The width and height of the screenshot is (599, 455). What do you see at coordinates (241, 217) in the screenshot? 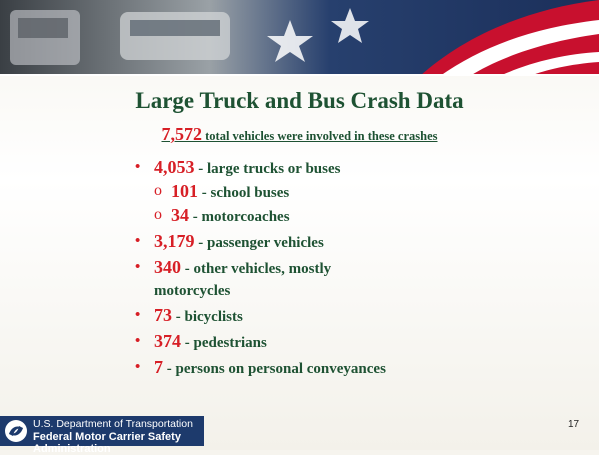
I see `sub-text: - motorcoaches` at bounding box center [241, 217].